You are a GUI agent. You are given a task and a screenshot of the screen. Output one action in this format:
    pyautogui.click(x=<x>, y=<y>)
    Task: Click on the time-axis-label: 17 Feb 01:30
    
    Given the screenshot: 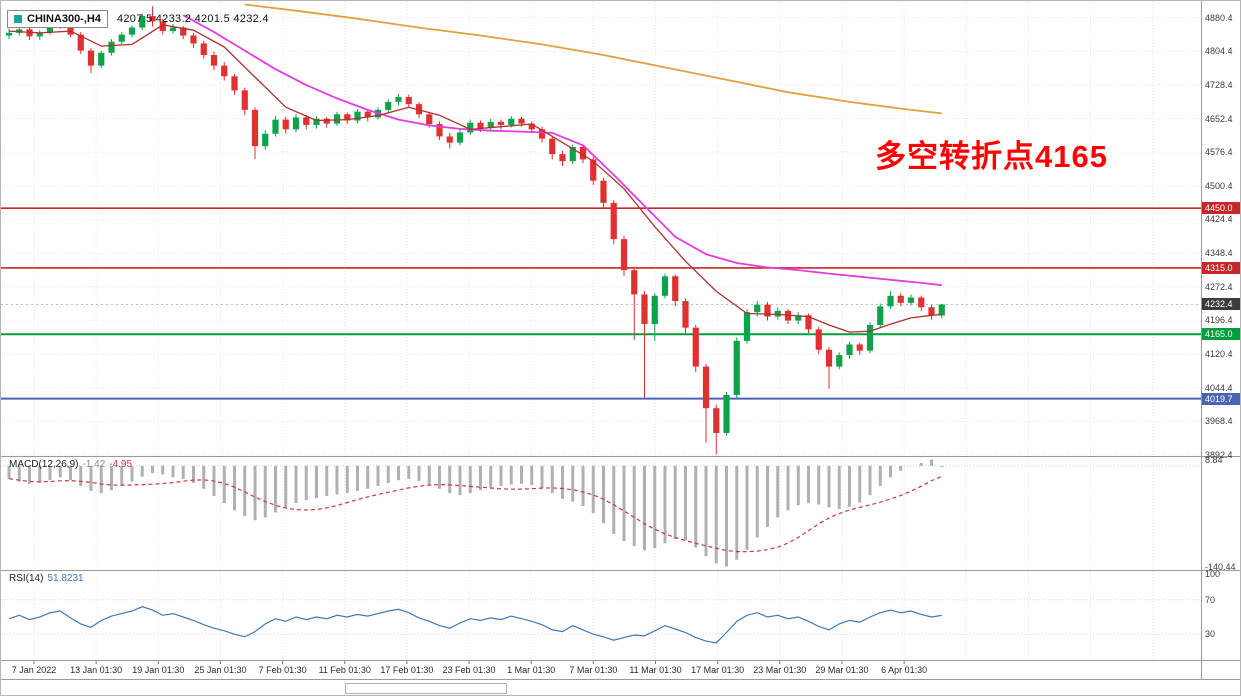 What is the action you would take?
    pyautogui.click(x=407, y=670)
    